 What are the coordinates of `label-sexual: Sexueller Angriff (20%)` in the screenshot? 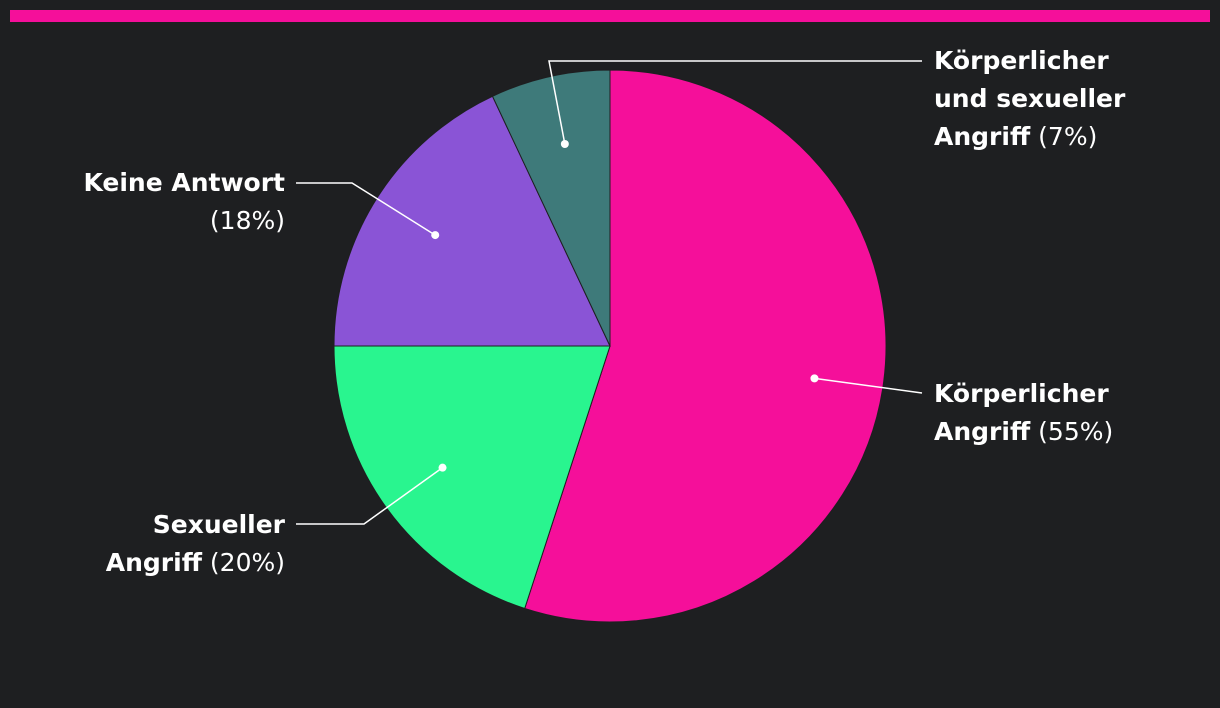 It's located at (195, 544).